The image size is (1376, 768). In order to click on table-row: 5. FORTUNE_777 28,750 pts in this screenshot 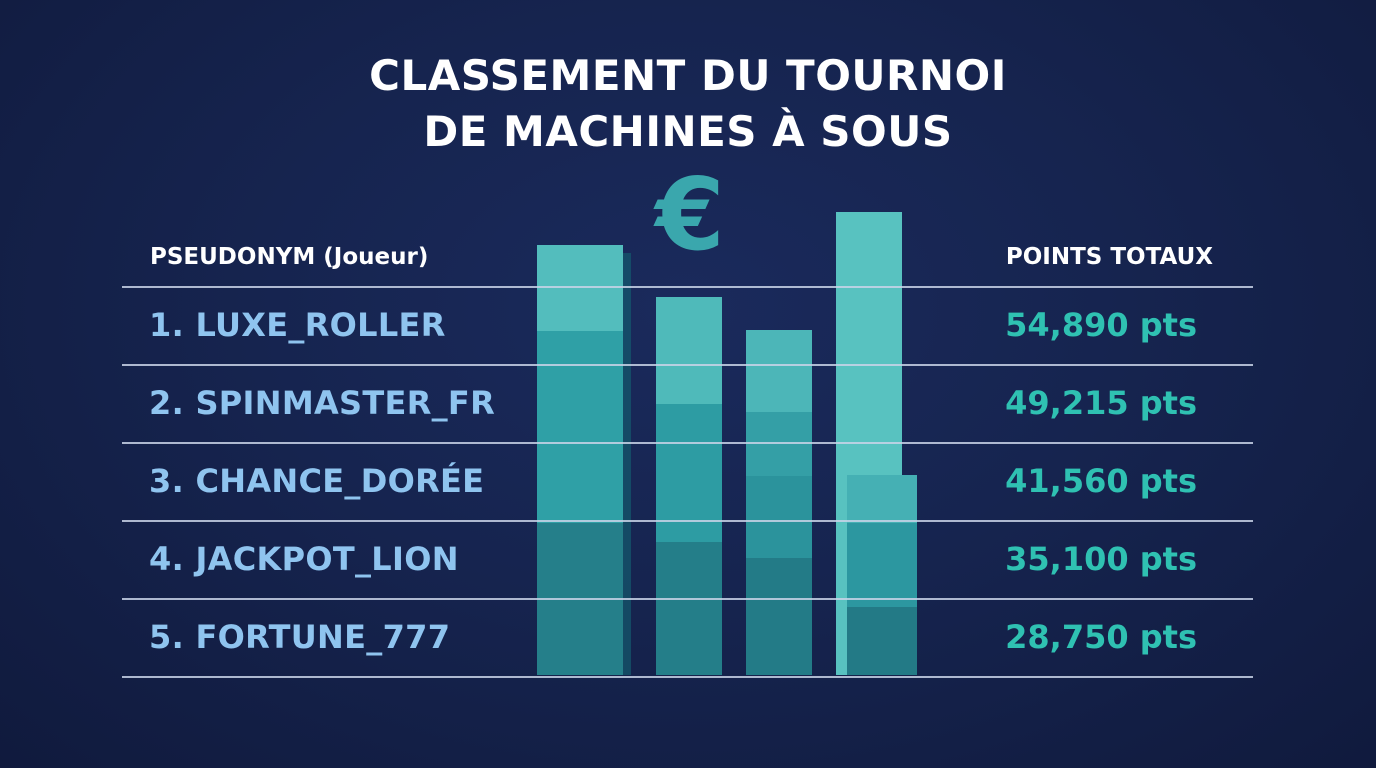, I will do `click(687, 638)`.